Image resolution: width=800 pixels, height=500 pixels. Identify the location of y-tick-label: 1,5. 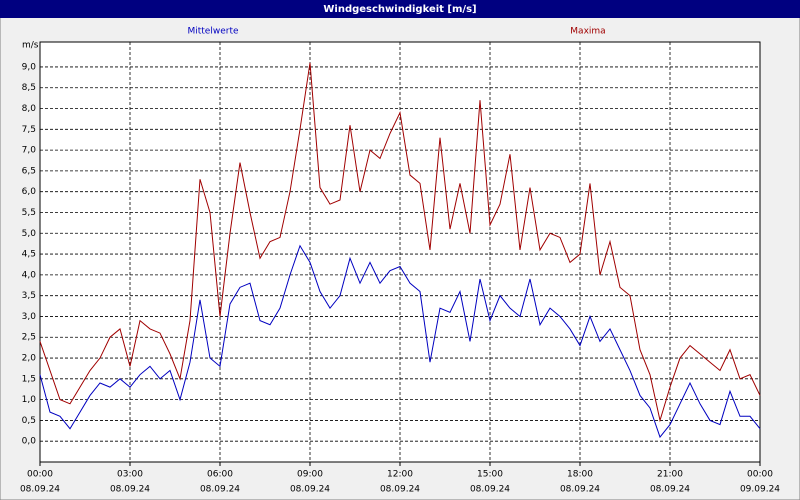
(29, 379).